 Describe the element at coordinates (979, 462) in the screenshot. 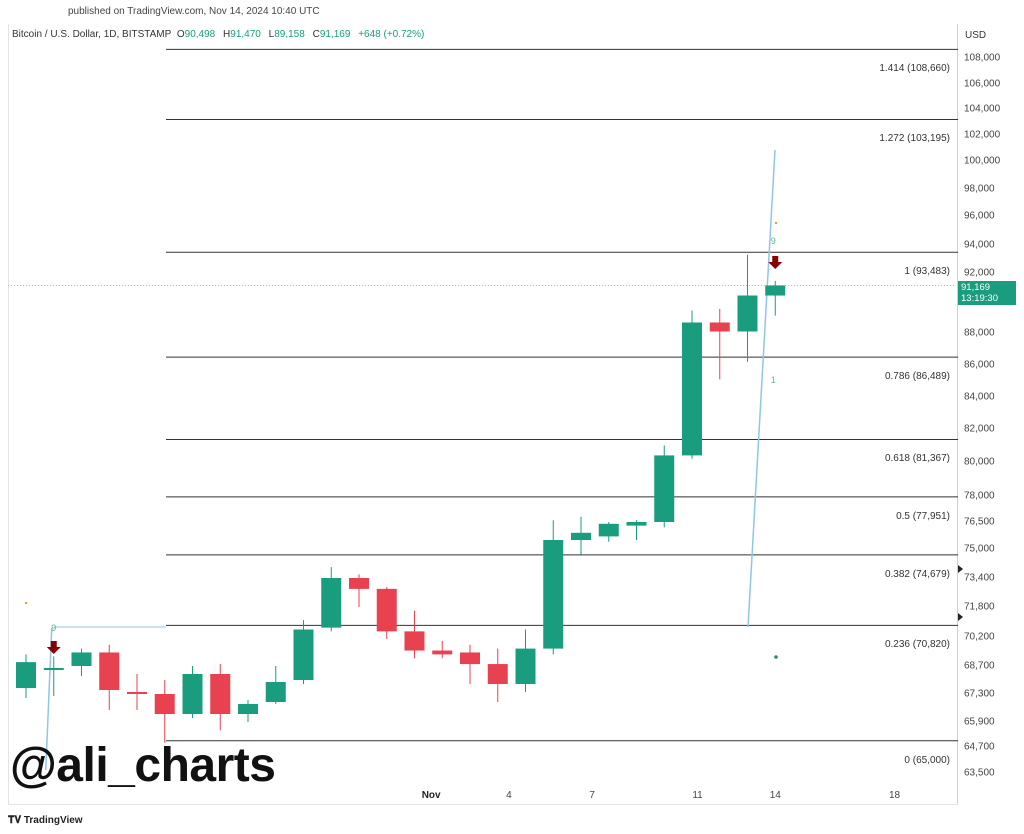

I see `y-tick-label: 80,000` at that location.